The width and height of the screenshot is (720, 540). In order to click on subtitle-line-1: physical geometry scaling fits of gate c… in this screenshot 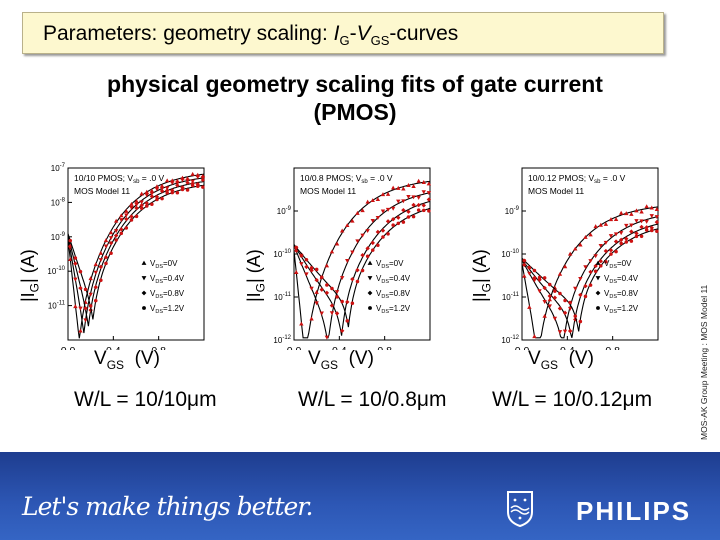, I will do `click(355, 84)`.